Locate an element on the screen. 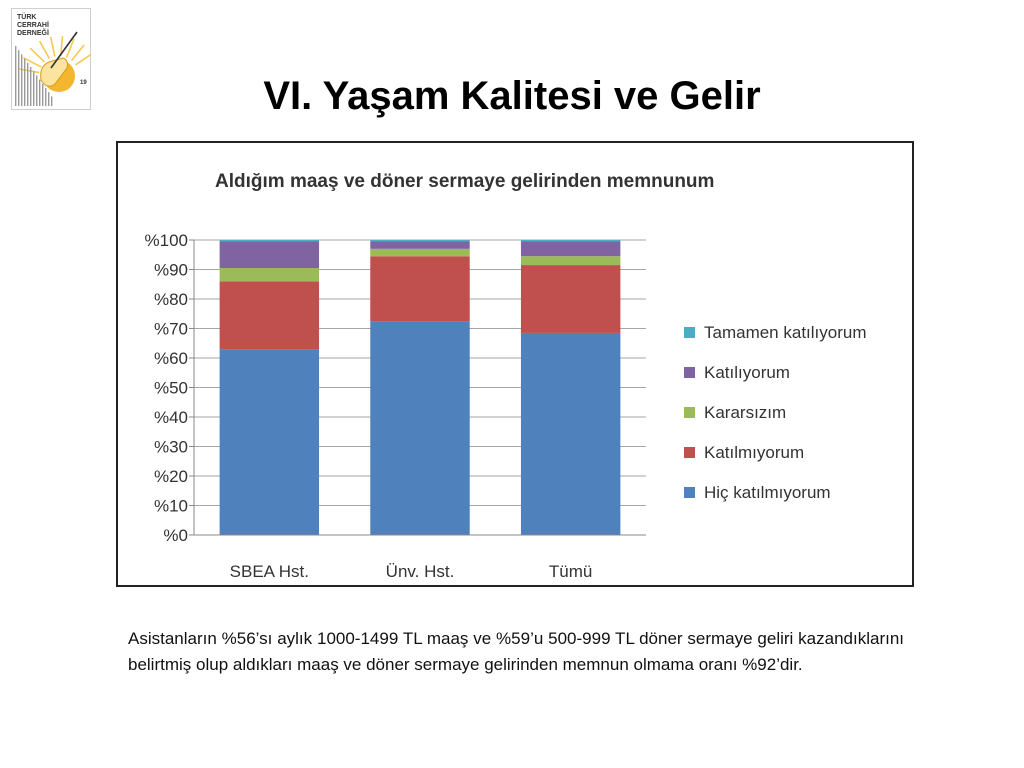 The width and height of the screenshot is (1024, 768). logo-year: 19 is located at coordinates (83, 83).